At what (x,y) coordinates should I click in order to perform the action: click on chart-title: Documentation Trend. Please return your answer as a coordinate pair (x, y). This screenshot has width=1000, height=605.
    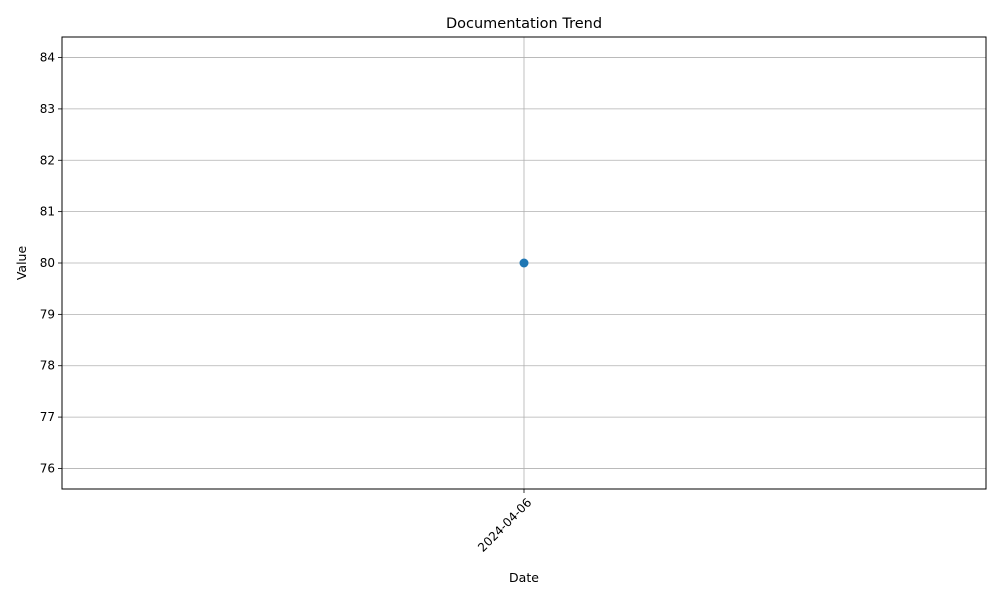
    Looking at the image, I should click on (524, 24).